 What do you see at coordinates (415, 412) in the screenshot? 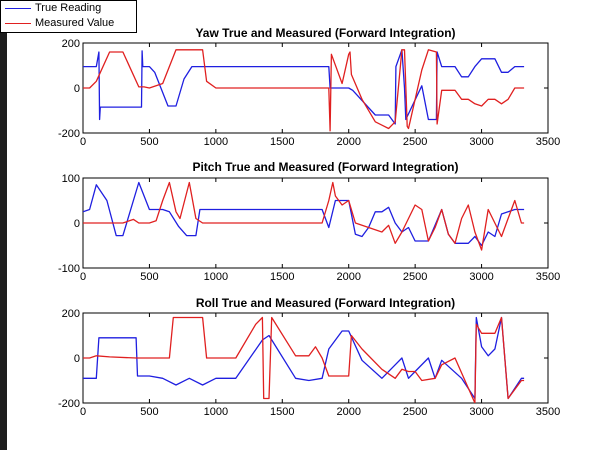
I see `roll-xtick-label: 2500` at bounding box center [415, 412].